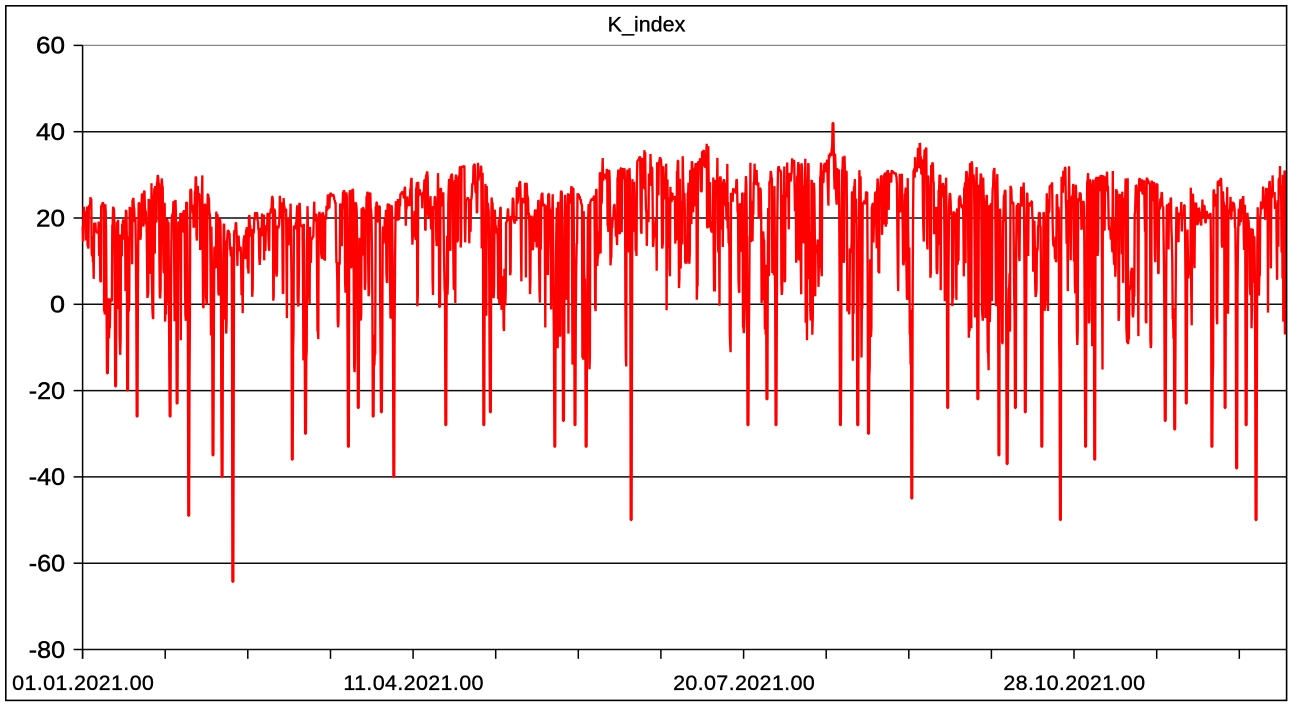 The width and height of the screenshot is (1292, 706). What do you see at coordinates (47, 391) in the screenshot?
I see `svg-text: -20` at bounding box center [47, 391].